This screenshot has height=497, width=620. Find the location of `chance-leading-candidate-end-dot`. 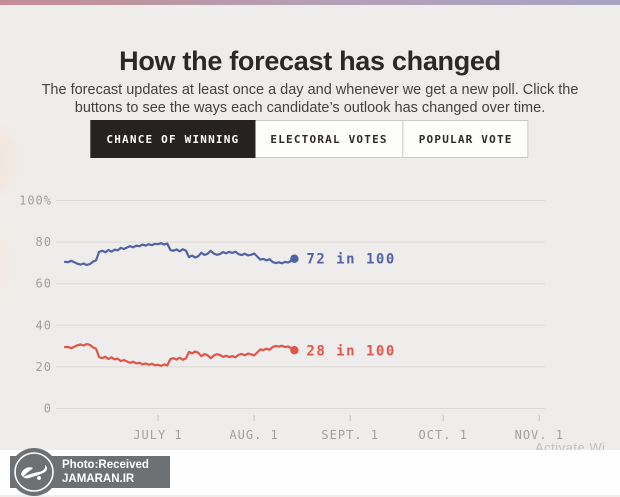

chance-leading-candidate-end-dot is located at coordinates (294, 258).